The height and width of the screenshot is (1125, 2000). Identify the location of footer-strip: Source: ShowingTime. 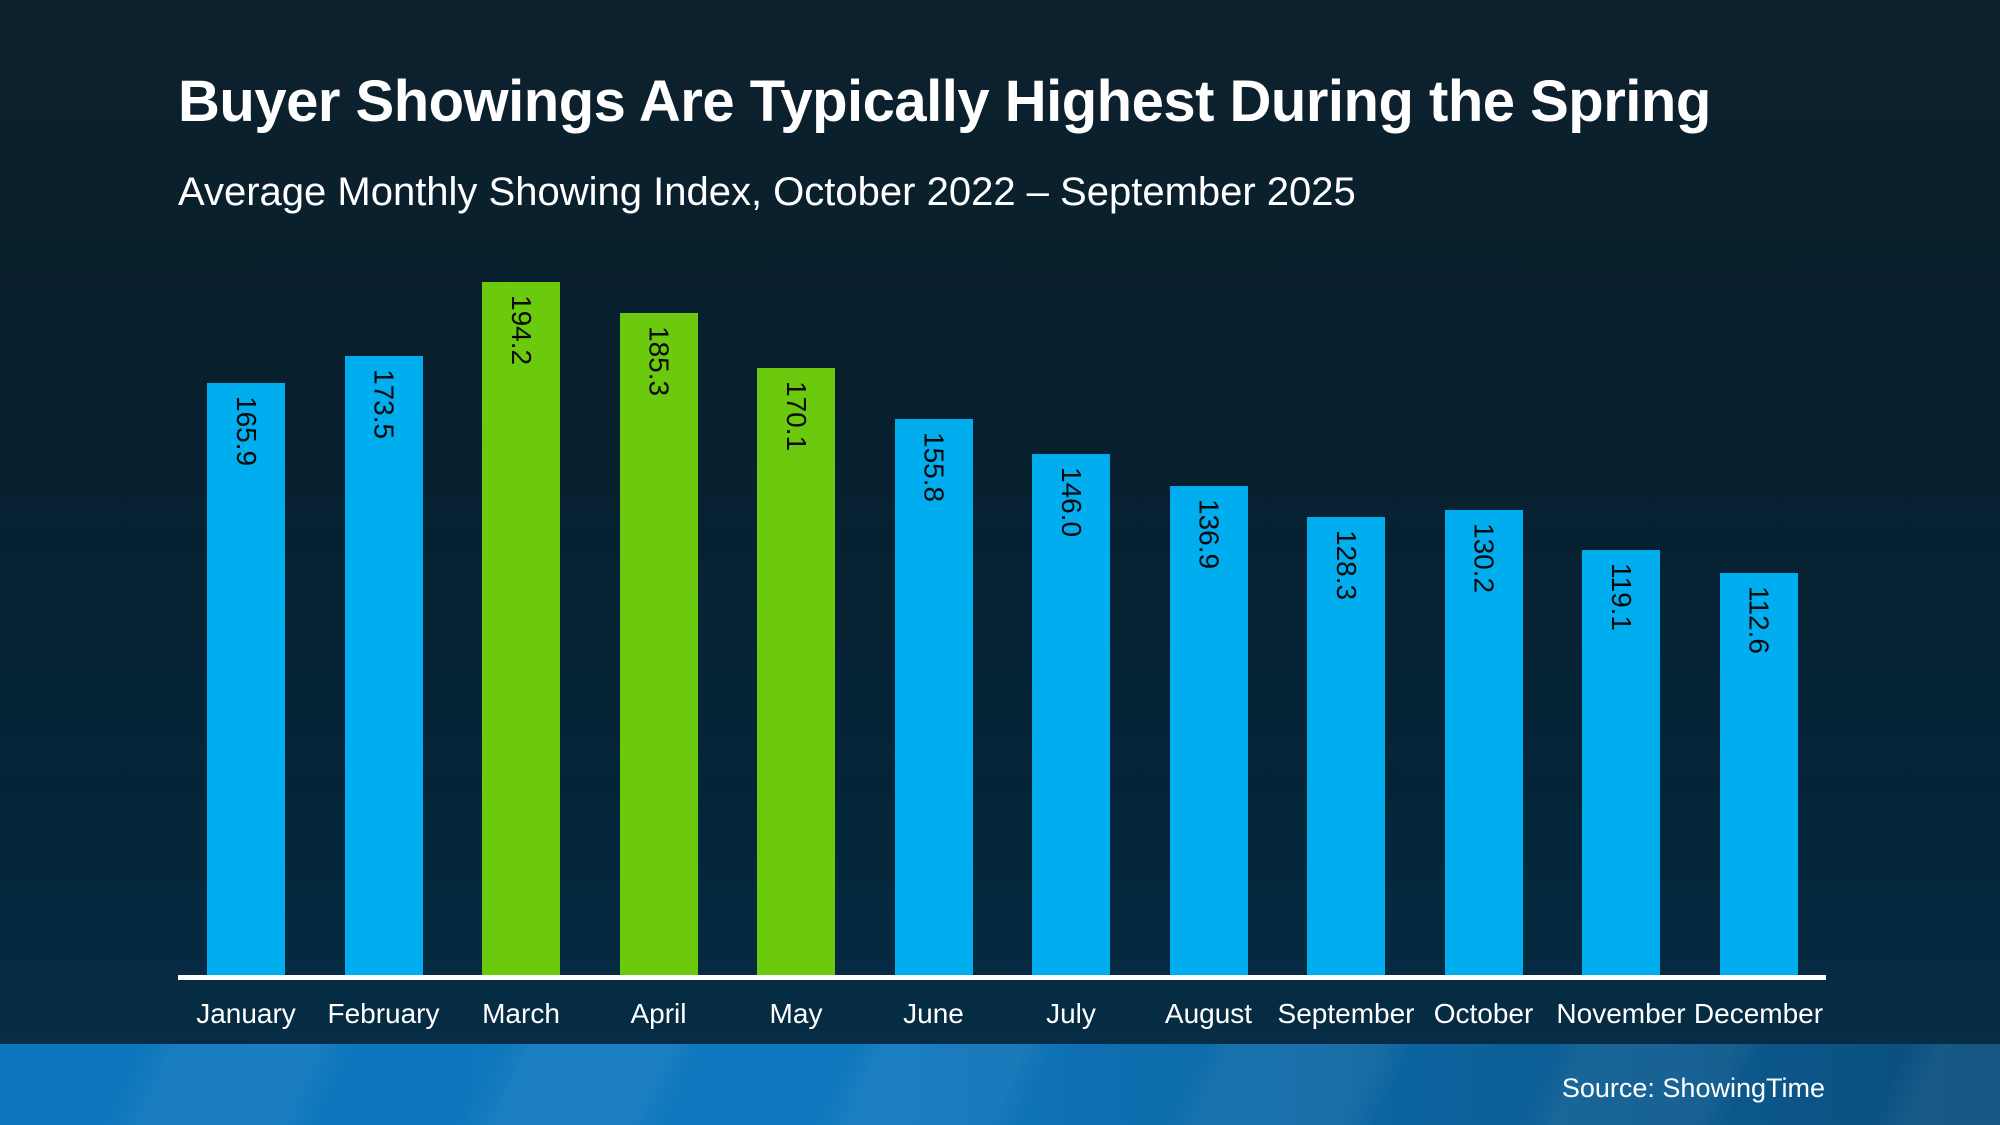
(1000, 1084).